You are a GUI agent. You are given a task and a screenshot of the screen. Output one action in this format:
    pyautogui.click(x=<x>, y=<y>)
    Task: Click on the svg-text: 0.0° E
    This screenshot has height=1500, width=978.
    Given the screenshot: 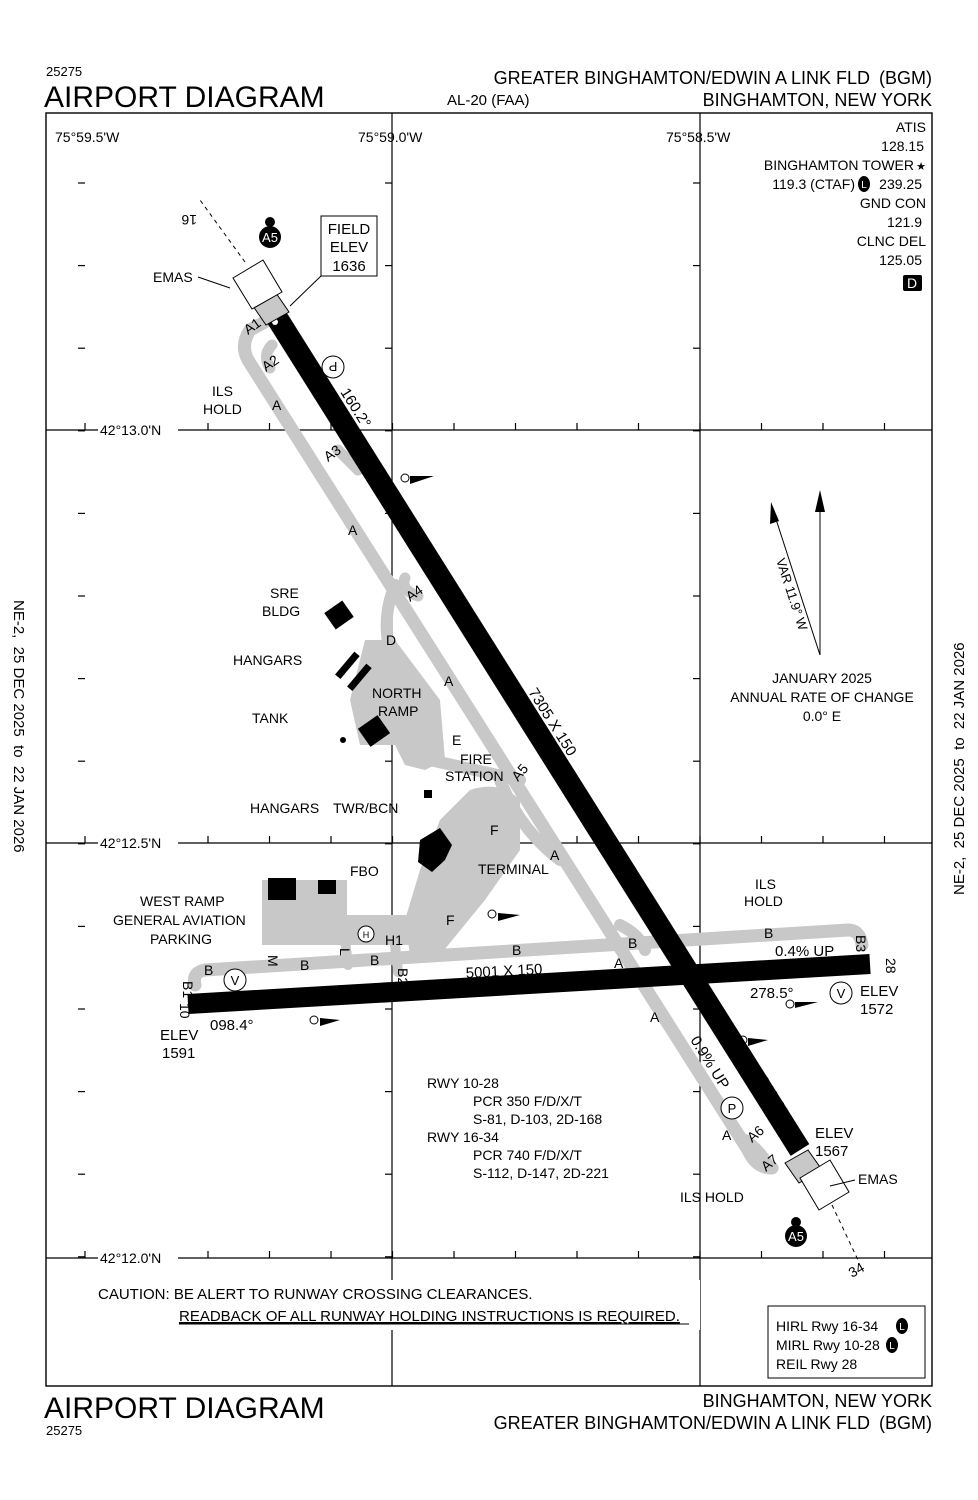 What is the action you would take?
    pyautogui.click(x=822, y=716)
    